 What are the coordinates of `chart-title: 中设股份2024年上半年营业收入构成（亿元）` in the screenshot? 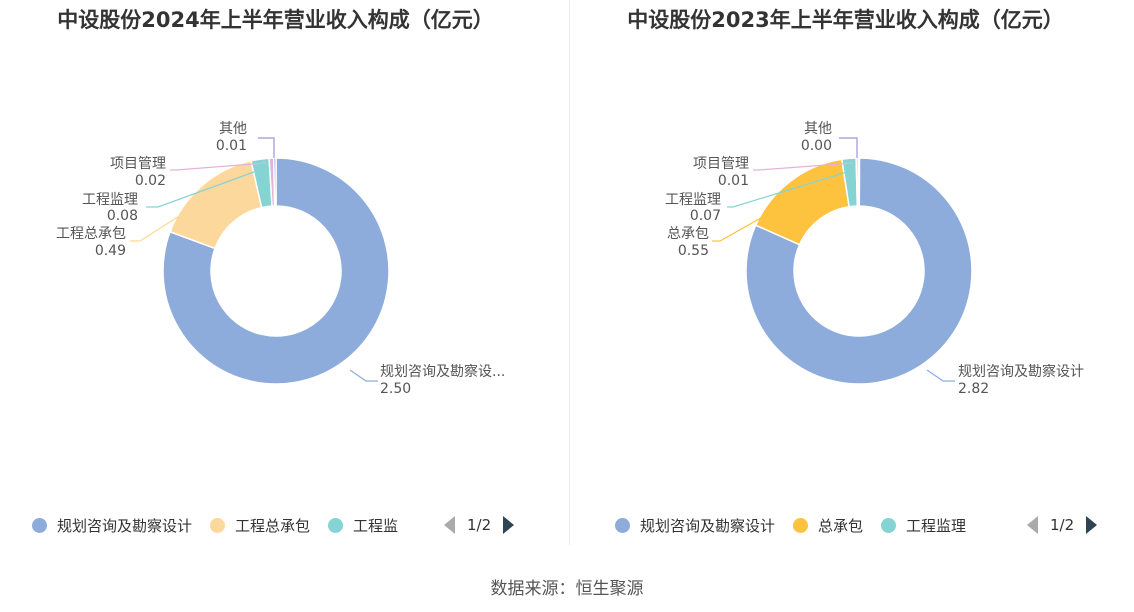 It's located at (275, 20).